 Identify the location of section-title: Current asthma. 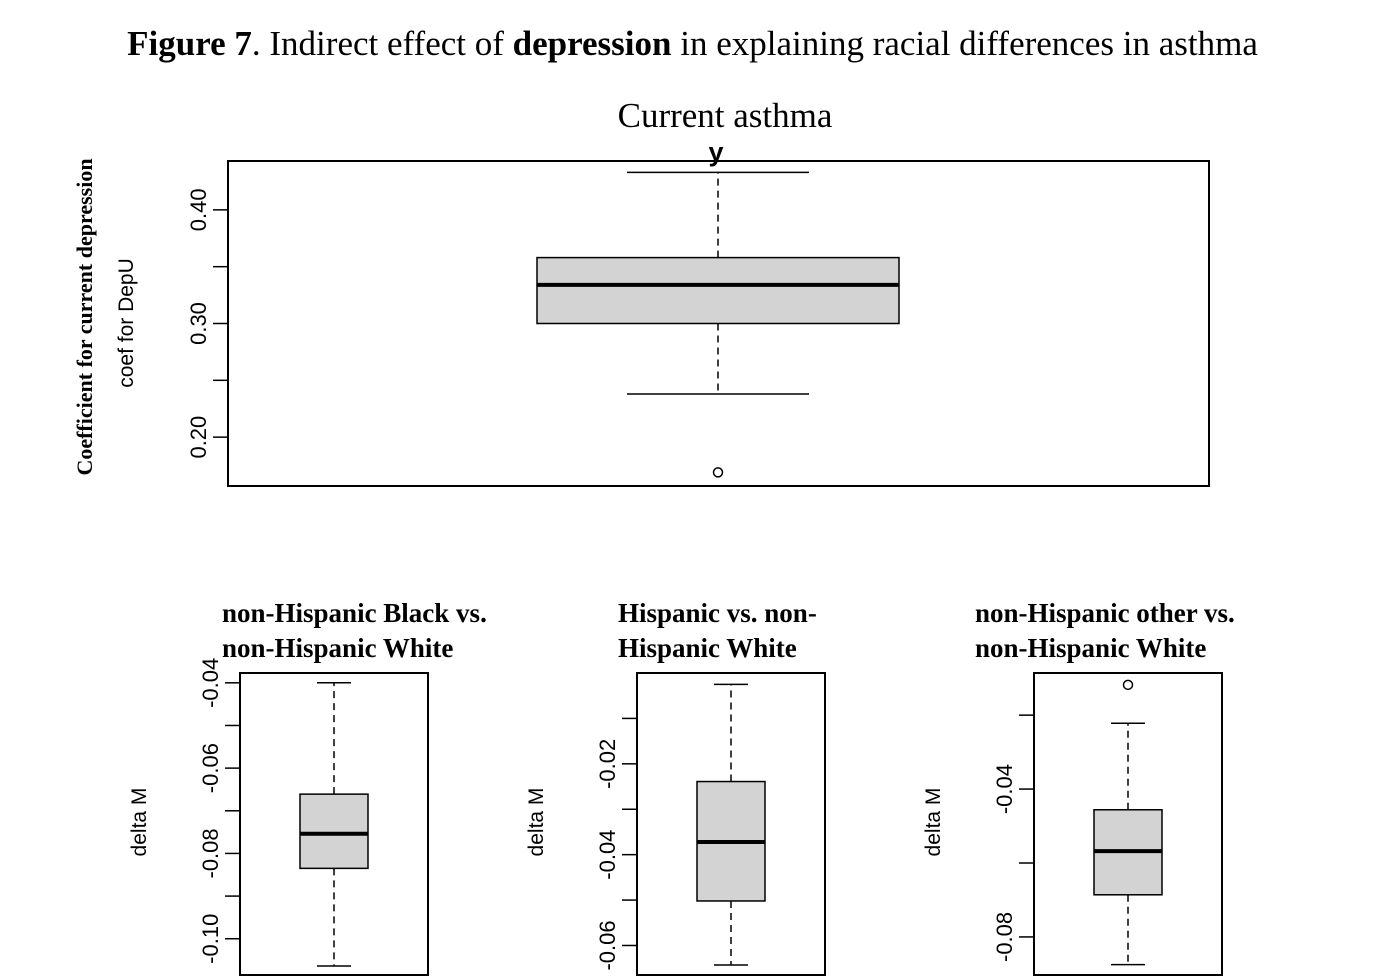
(725, 115).